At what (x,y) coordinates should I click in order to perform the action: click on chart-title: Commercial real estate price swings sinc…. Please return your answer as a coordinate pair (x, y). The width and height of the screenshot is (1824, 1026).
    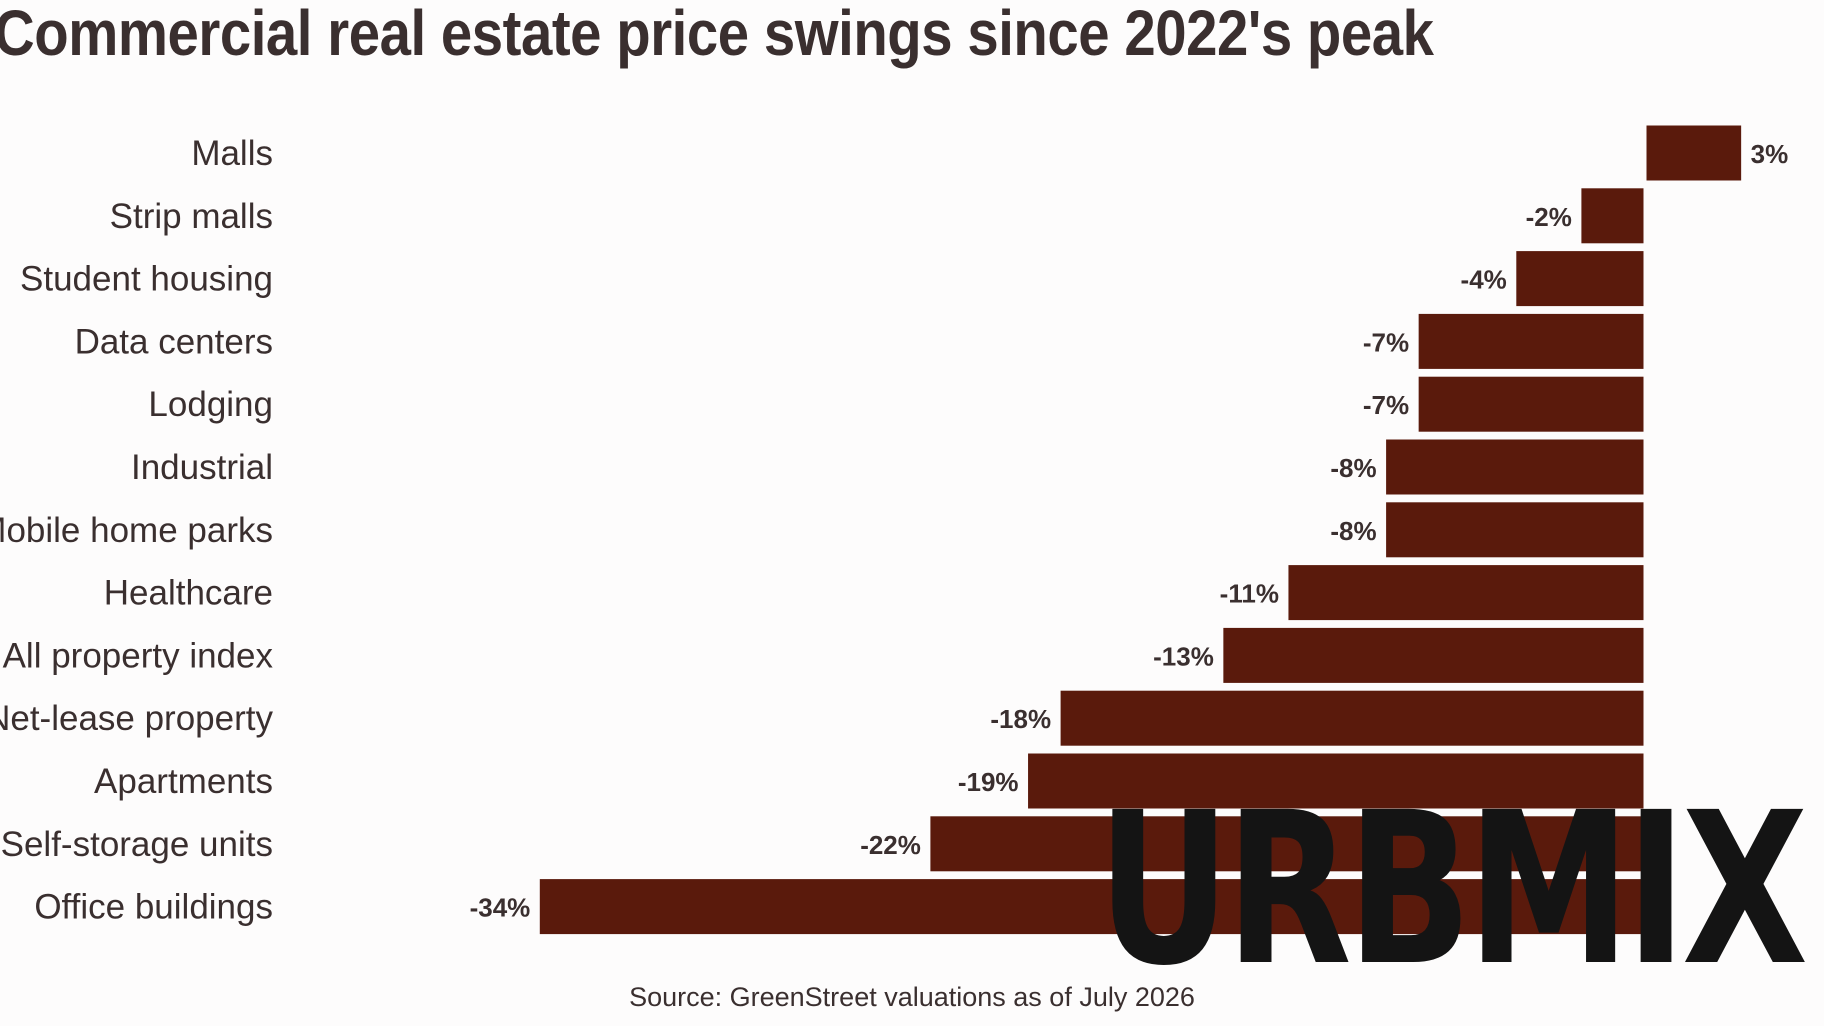
    Looking at the image, I should click on (717, 34).